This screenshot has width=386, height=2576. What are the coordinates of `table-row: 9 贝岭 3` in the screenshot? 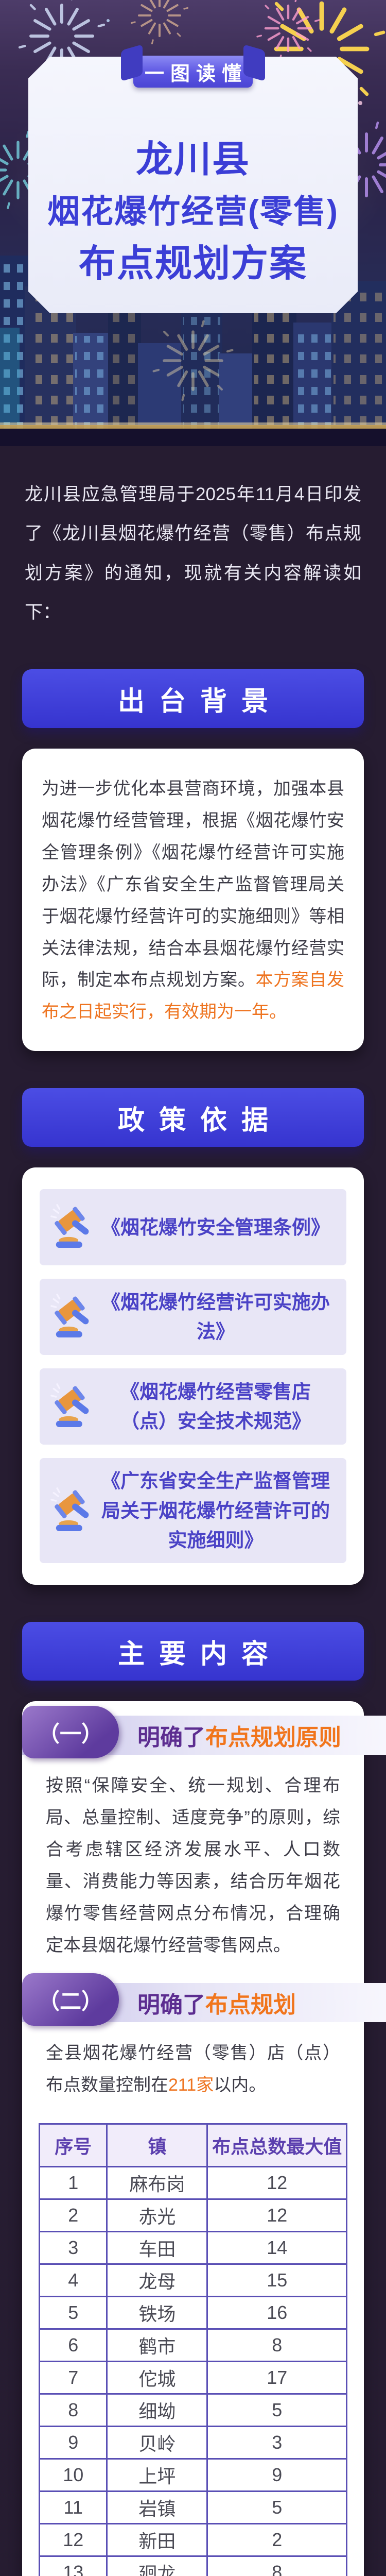 It's located at (192, 2443).